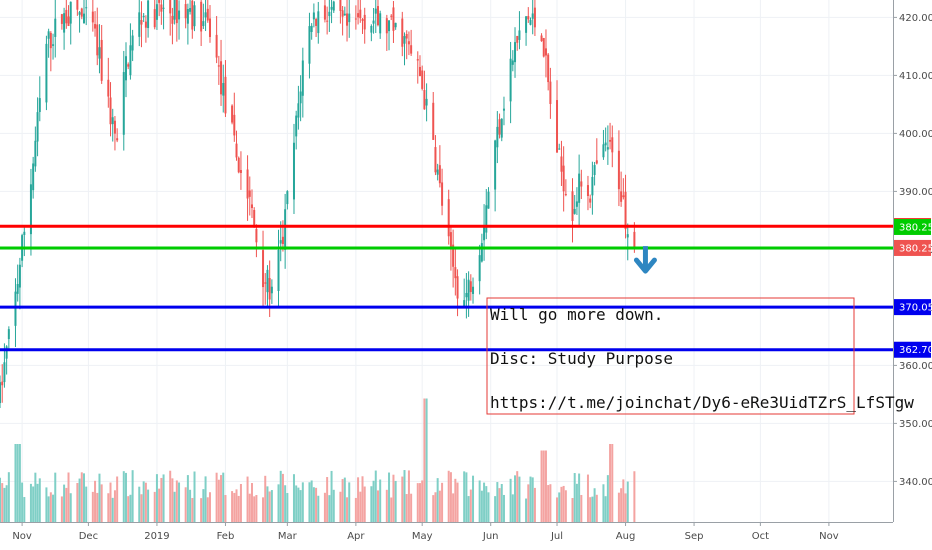 This screenshot has width=932, height=550. What do you see at coordinates (915, 482) in the screenshot?
I see `price-tick-label: 340.00` at bounding box center [915, 482].